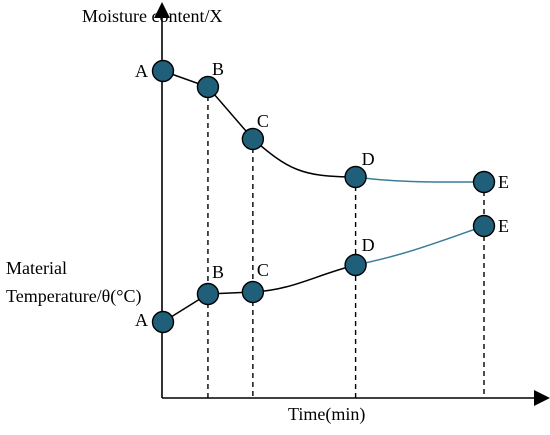 Image resolution: width=550 pixels, height=435 pixels. What do you see at coordinates (163, 71) in the screenshot?
I see `moisture-point-a` at bounding box center [163, 71].